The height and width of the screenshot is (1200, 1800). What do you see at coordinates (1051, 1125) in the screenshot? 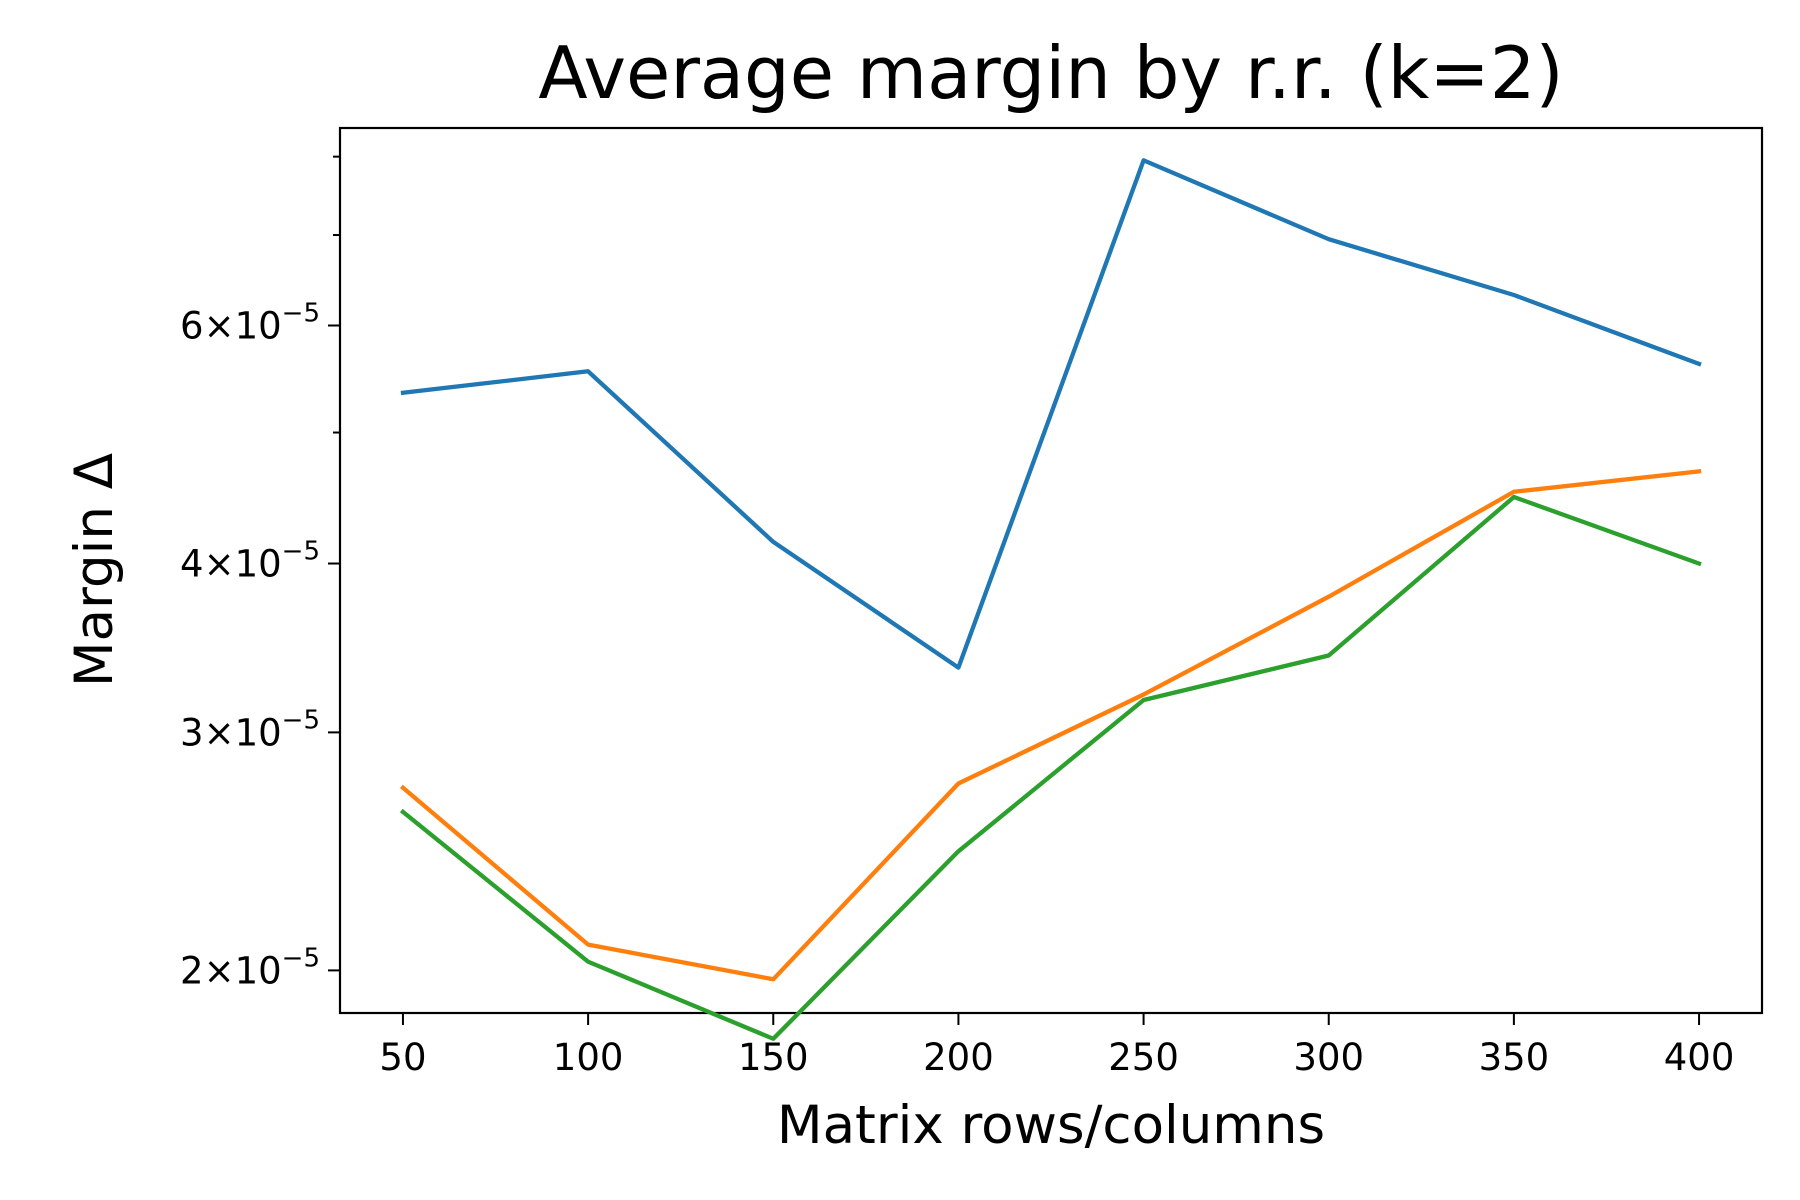
I see `x-axis-label: Matrix rows/columns` at bounding box center [1051, 1125].